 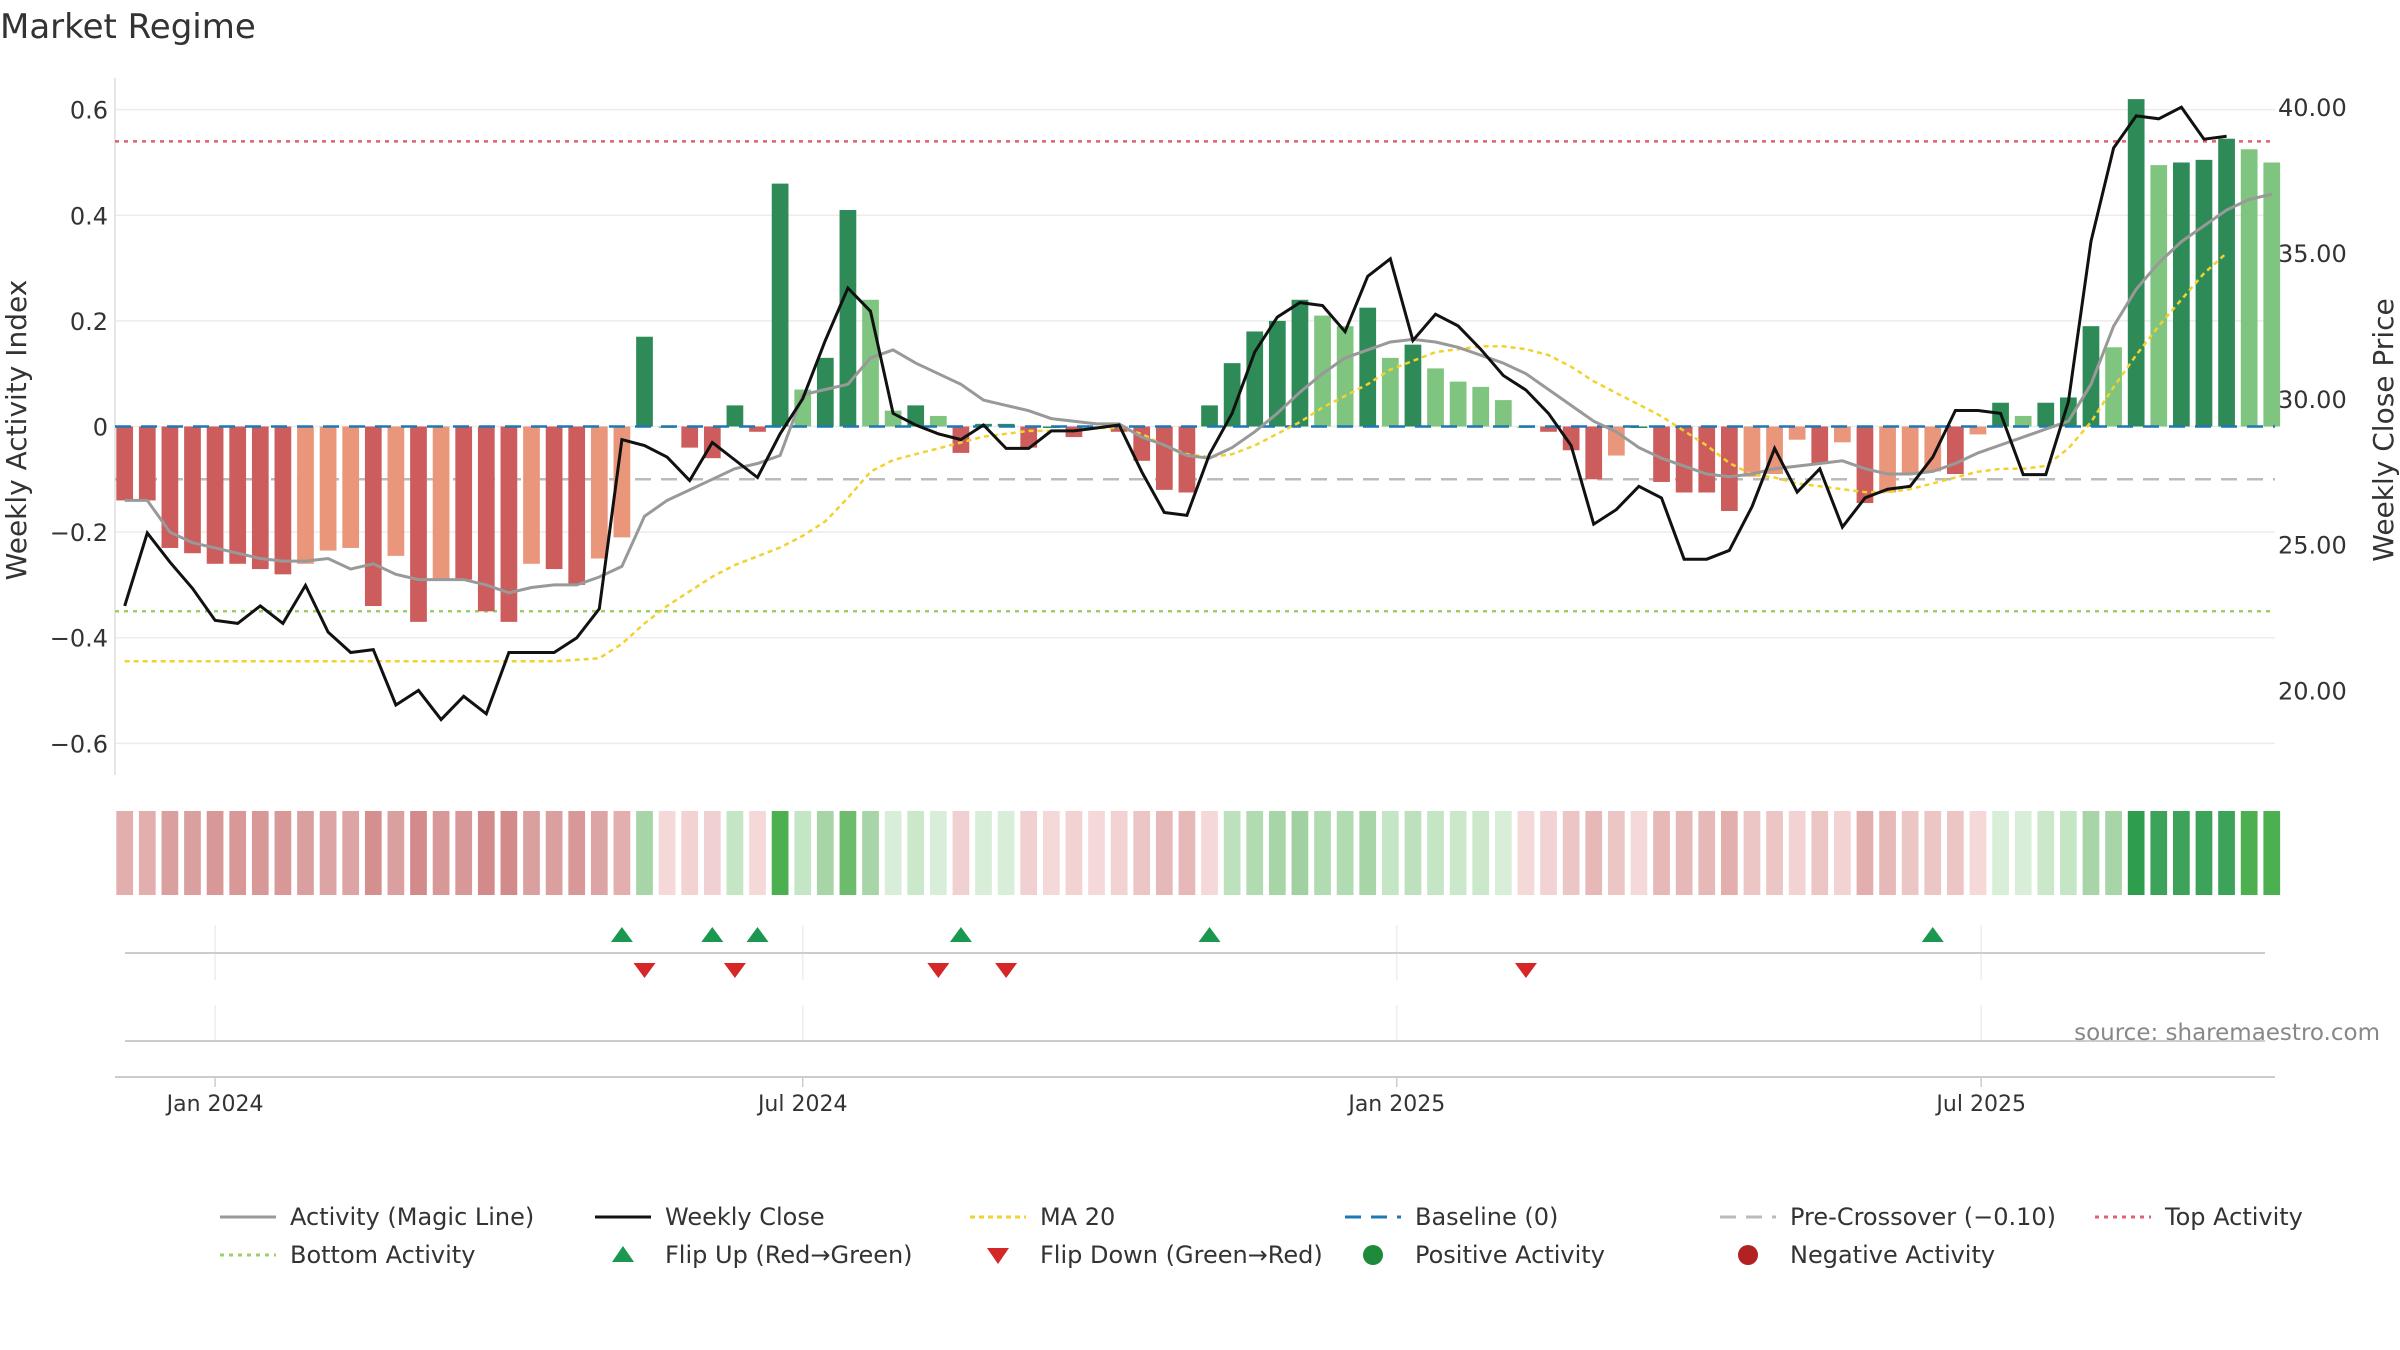 I want to click on left-axis-label: Weekly Activity Index, so click(x=16, y=430).